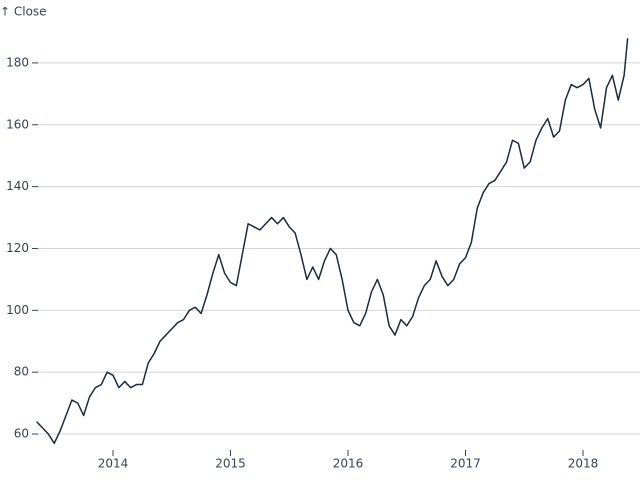 The width and height of the screenshot is (640, 485). I want to click on y-axis-label: ↑ Close, so click(23, 12).